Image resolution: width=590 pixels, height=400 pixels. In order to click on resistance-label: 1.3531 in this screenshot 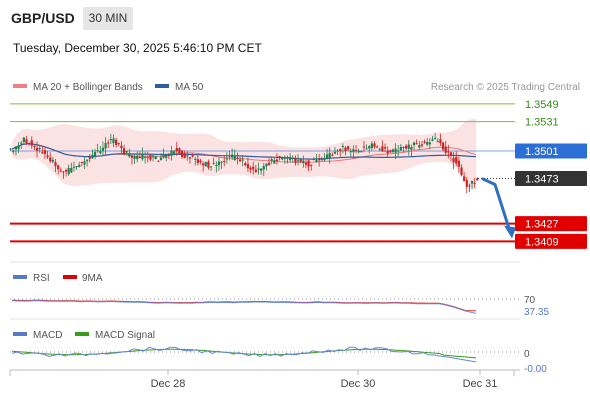, I will do `click(542, 123)`.